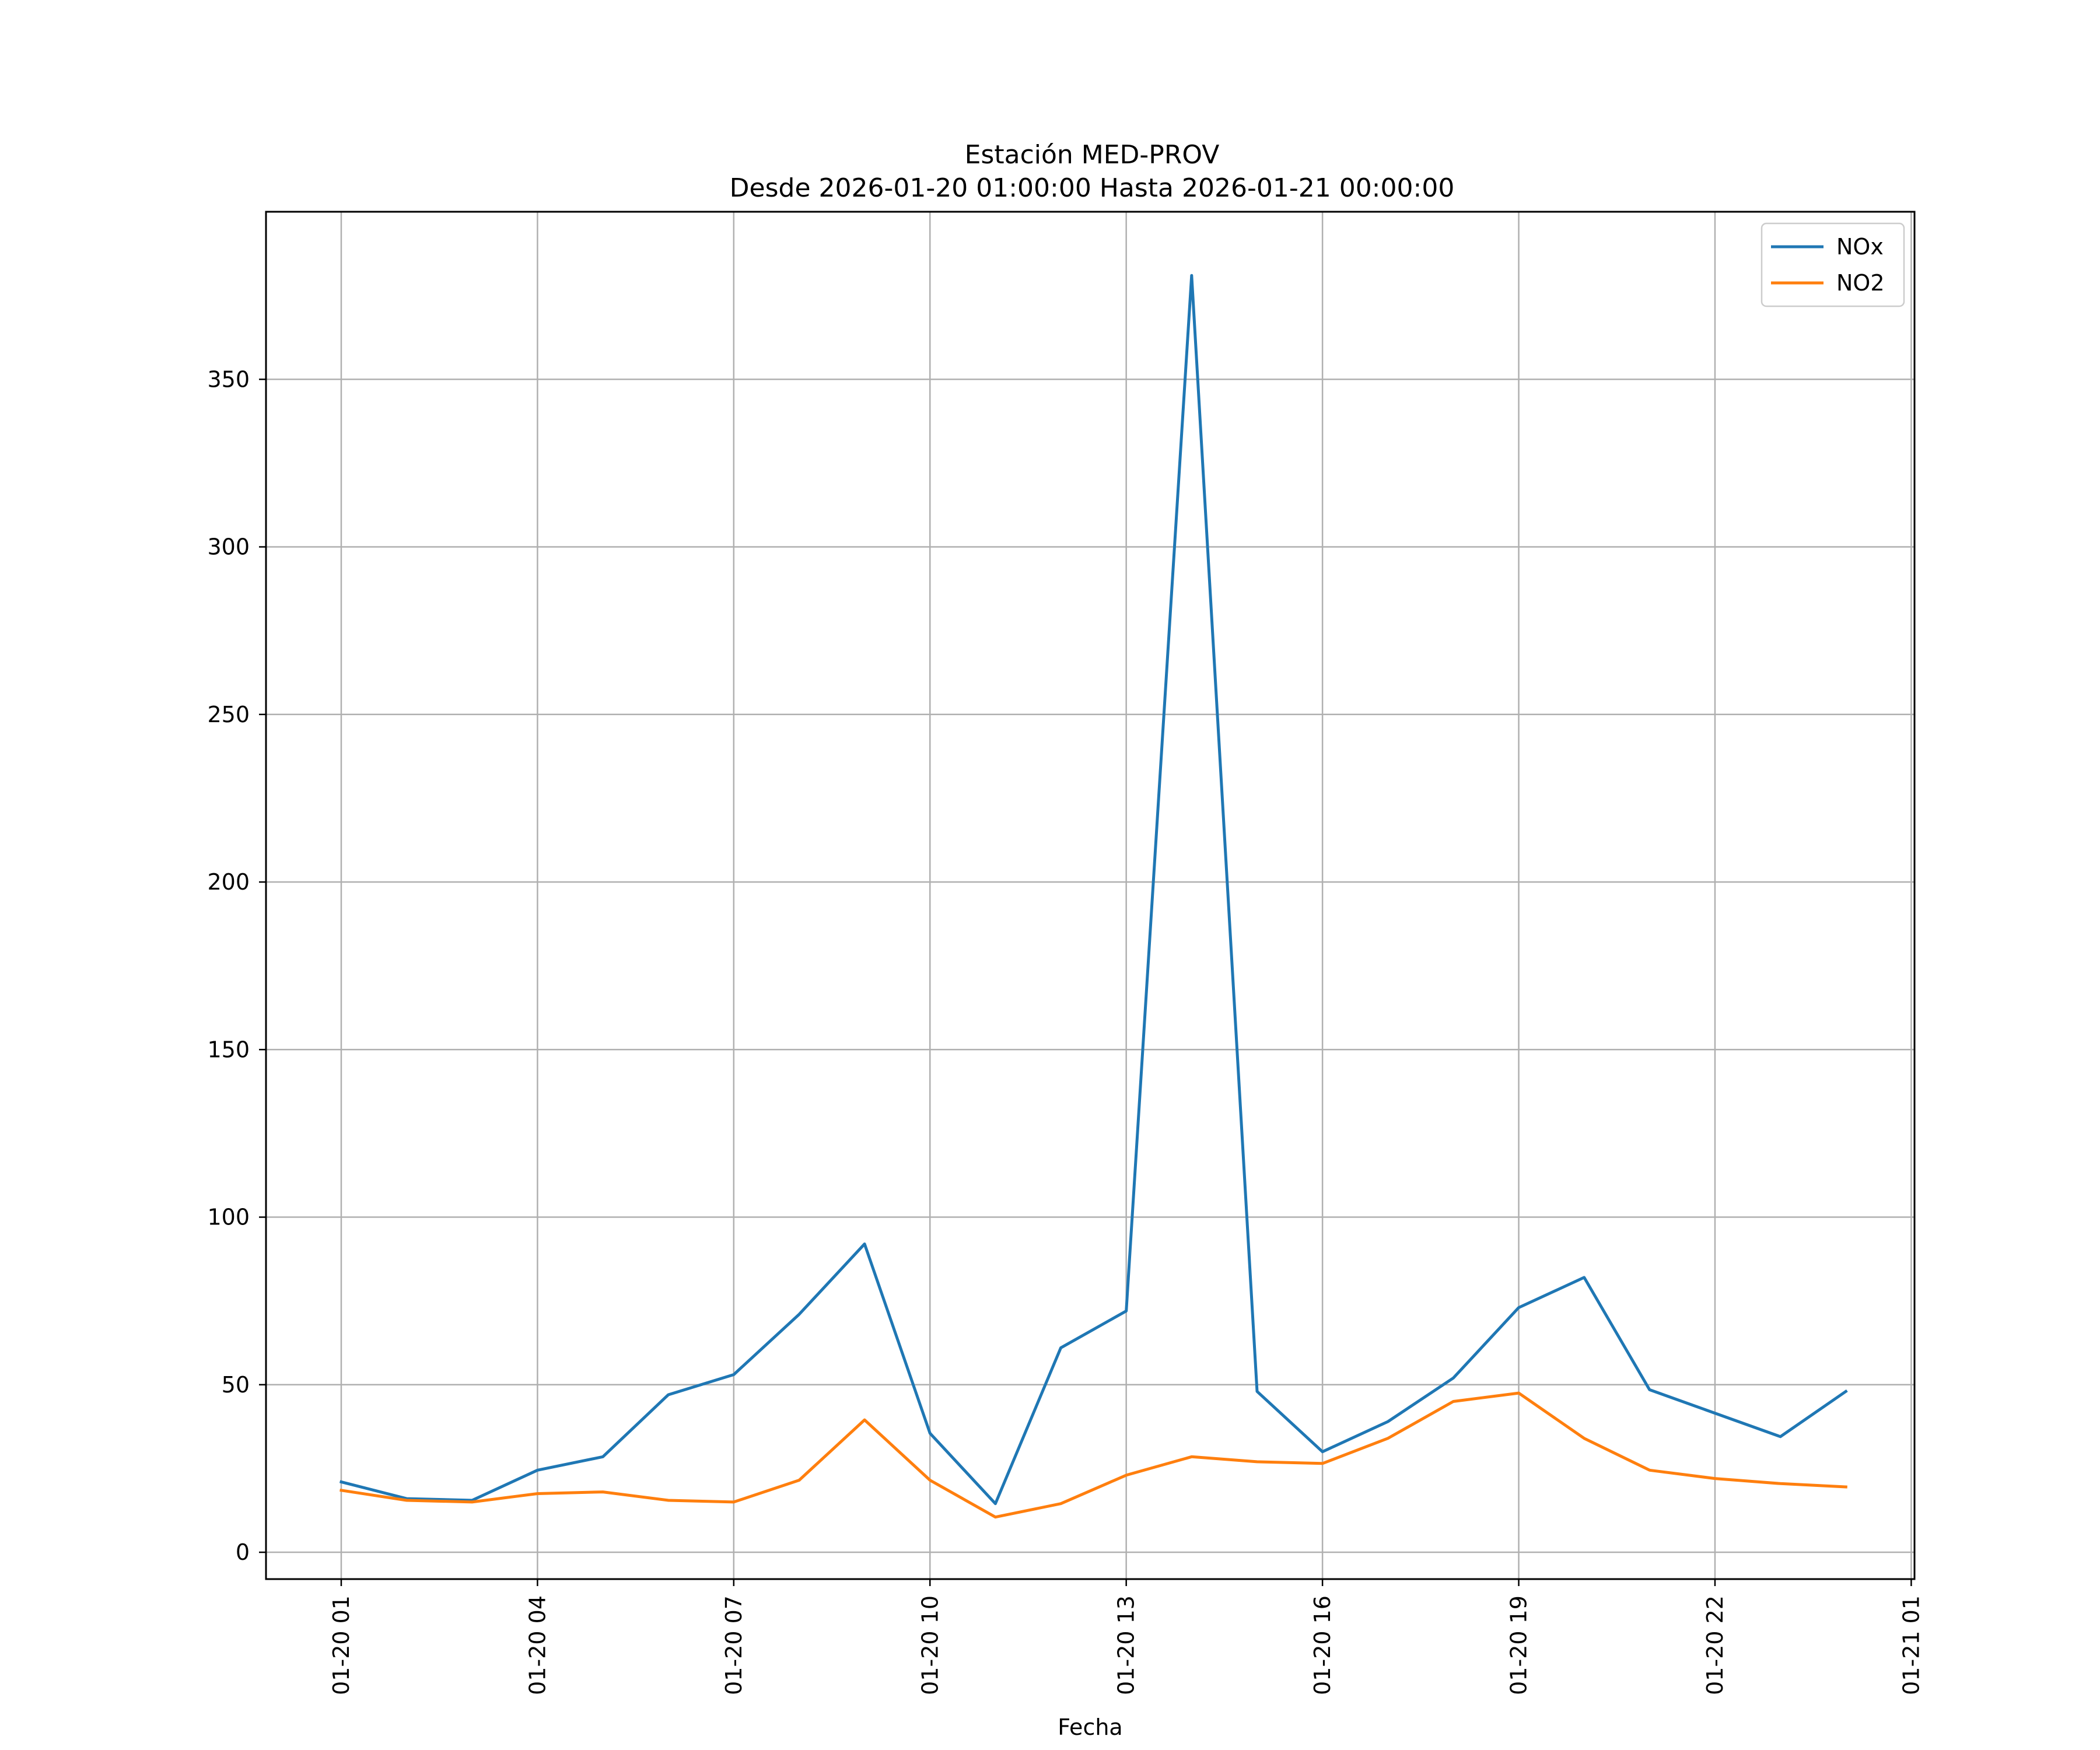 The image size is (2100, 1750). What do you see at coordinates (930, 1645) in the screenshot?
I see `x-tick-label: 01-20 10` at bounding box center [930, 1645].